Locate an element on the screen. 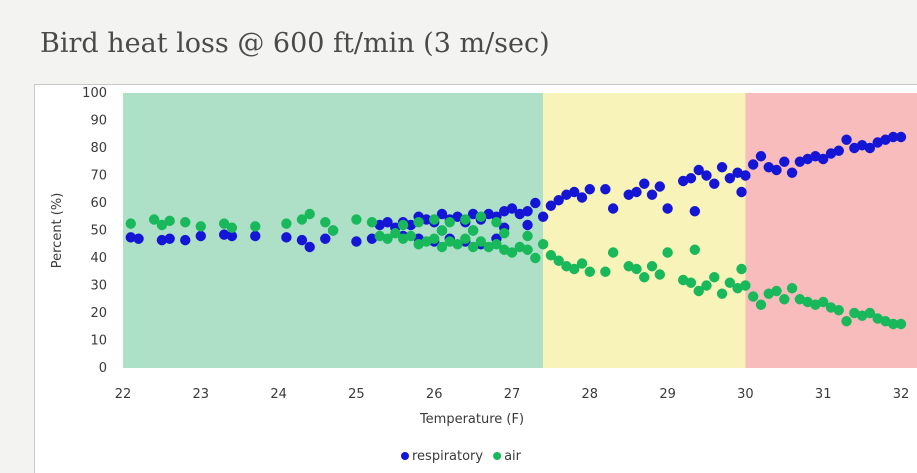  legend-item-respiratory: respiratory is located at coordinates (442, 456).